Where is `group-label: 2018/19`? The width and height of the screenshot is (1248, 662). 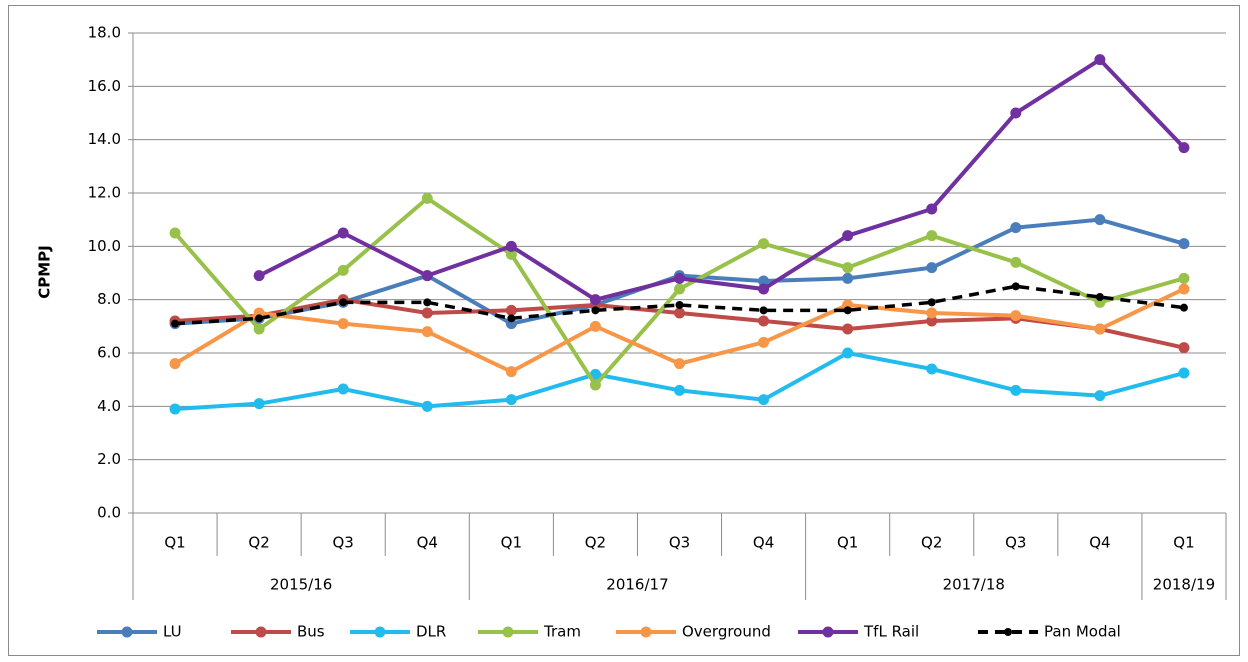 group-label: 2018/19 is located at coordinates (1184, 585).